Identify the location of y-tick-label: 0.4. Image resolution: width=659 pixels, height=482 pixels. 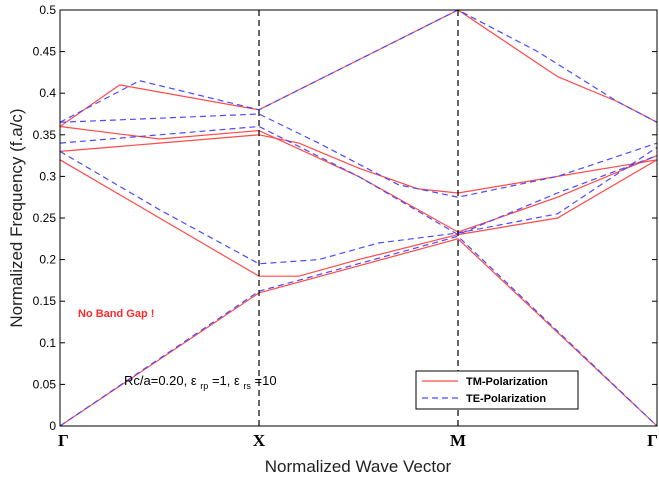
(47, 93).